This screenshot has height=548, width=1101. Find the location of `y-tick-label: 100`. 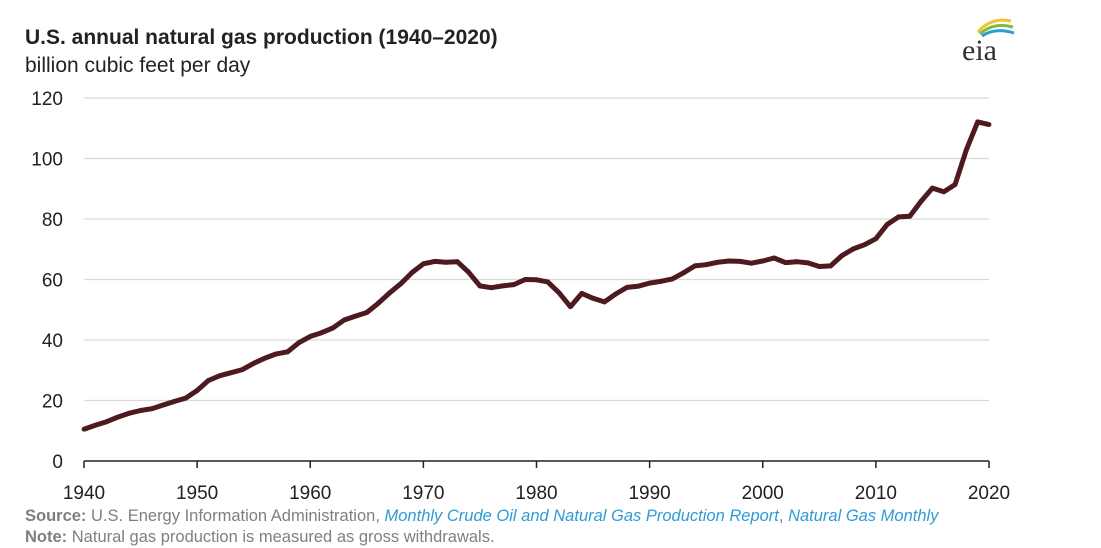

y-tick-label: 100 is located at coordinates (47, 160).